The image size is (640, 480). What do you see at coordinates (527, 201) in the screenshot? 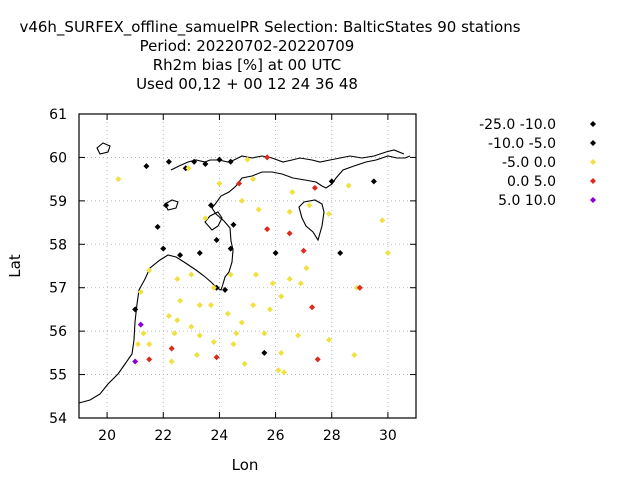
I see `legend-label: 5.0 10.0` at bounding box center [527, 201].